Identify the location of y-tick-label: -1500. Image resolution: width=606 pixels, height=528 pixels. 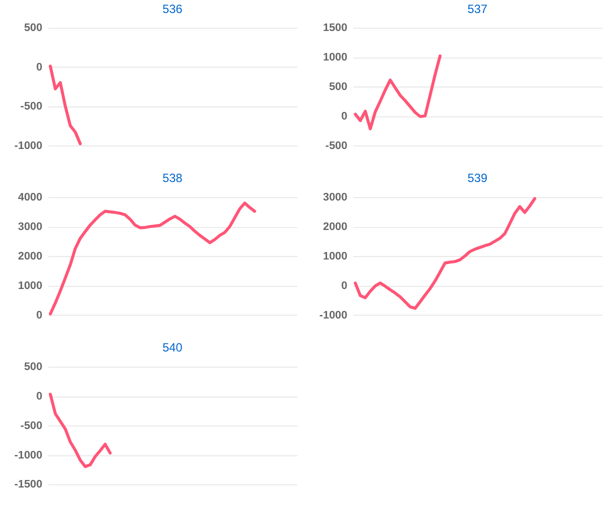
(28, 484).